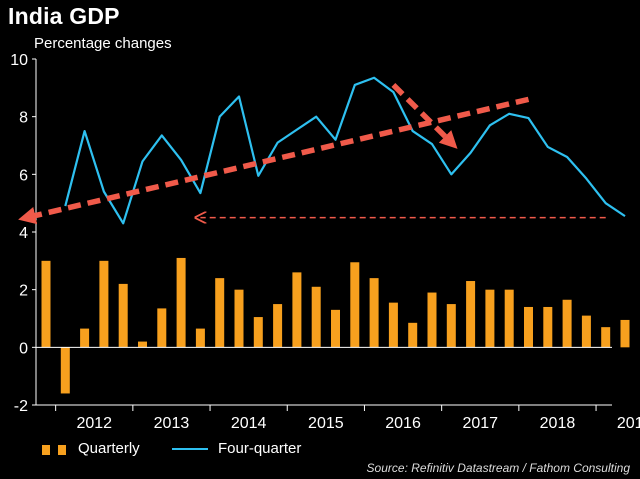 This screenshot has height=479, width=640. Describe the element at coordinates (23, 291) in the screenshot. I see `y-tick-label: 2` at that location.